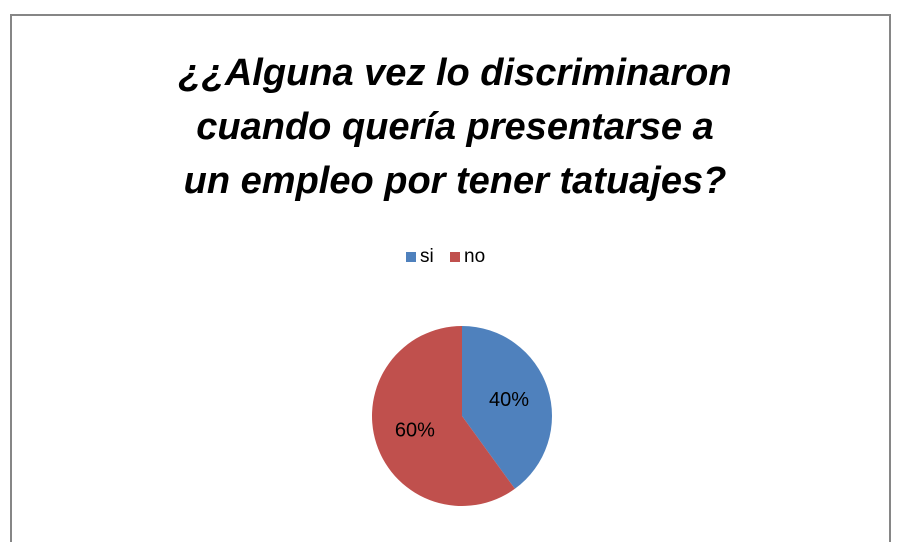  Describe the element at coordinates (415, 431) in the screenshot. I see `data-label: 60%` at that location.